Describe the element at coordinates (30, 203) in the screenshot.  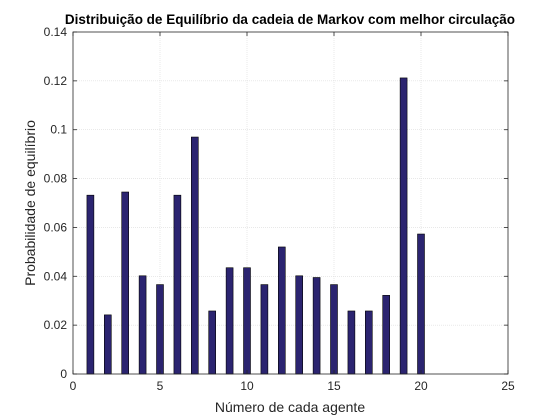
I see `y-axis-label: Probabilidade de equilíbrio` at that location.